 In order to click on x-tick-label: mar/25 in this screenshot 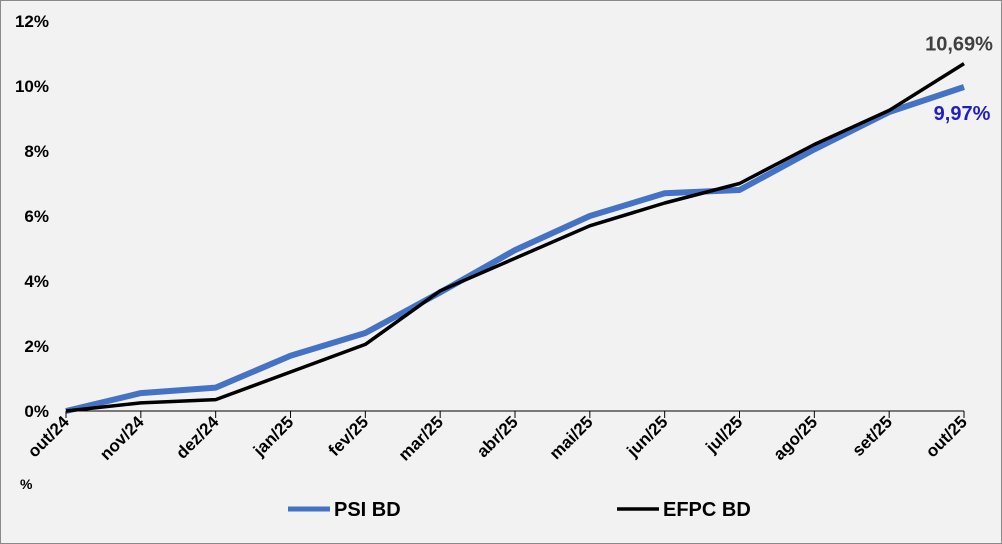, I will do `click(421, 438)`.